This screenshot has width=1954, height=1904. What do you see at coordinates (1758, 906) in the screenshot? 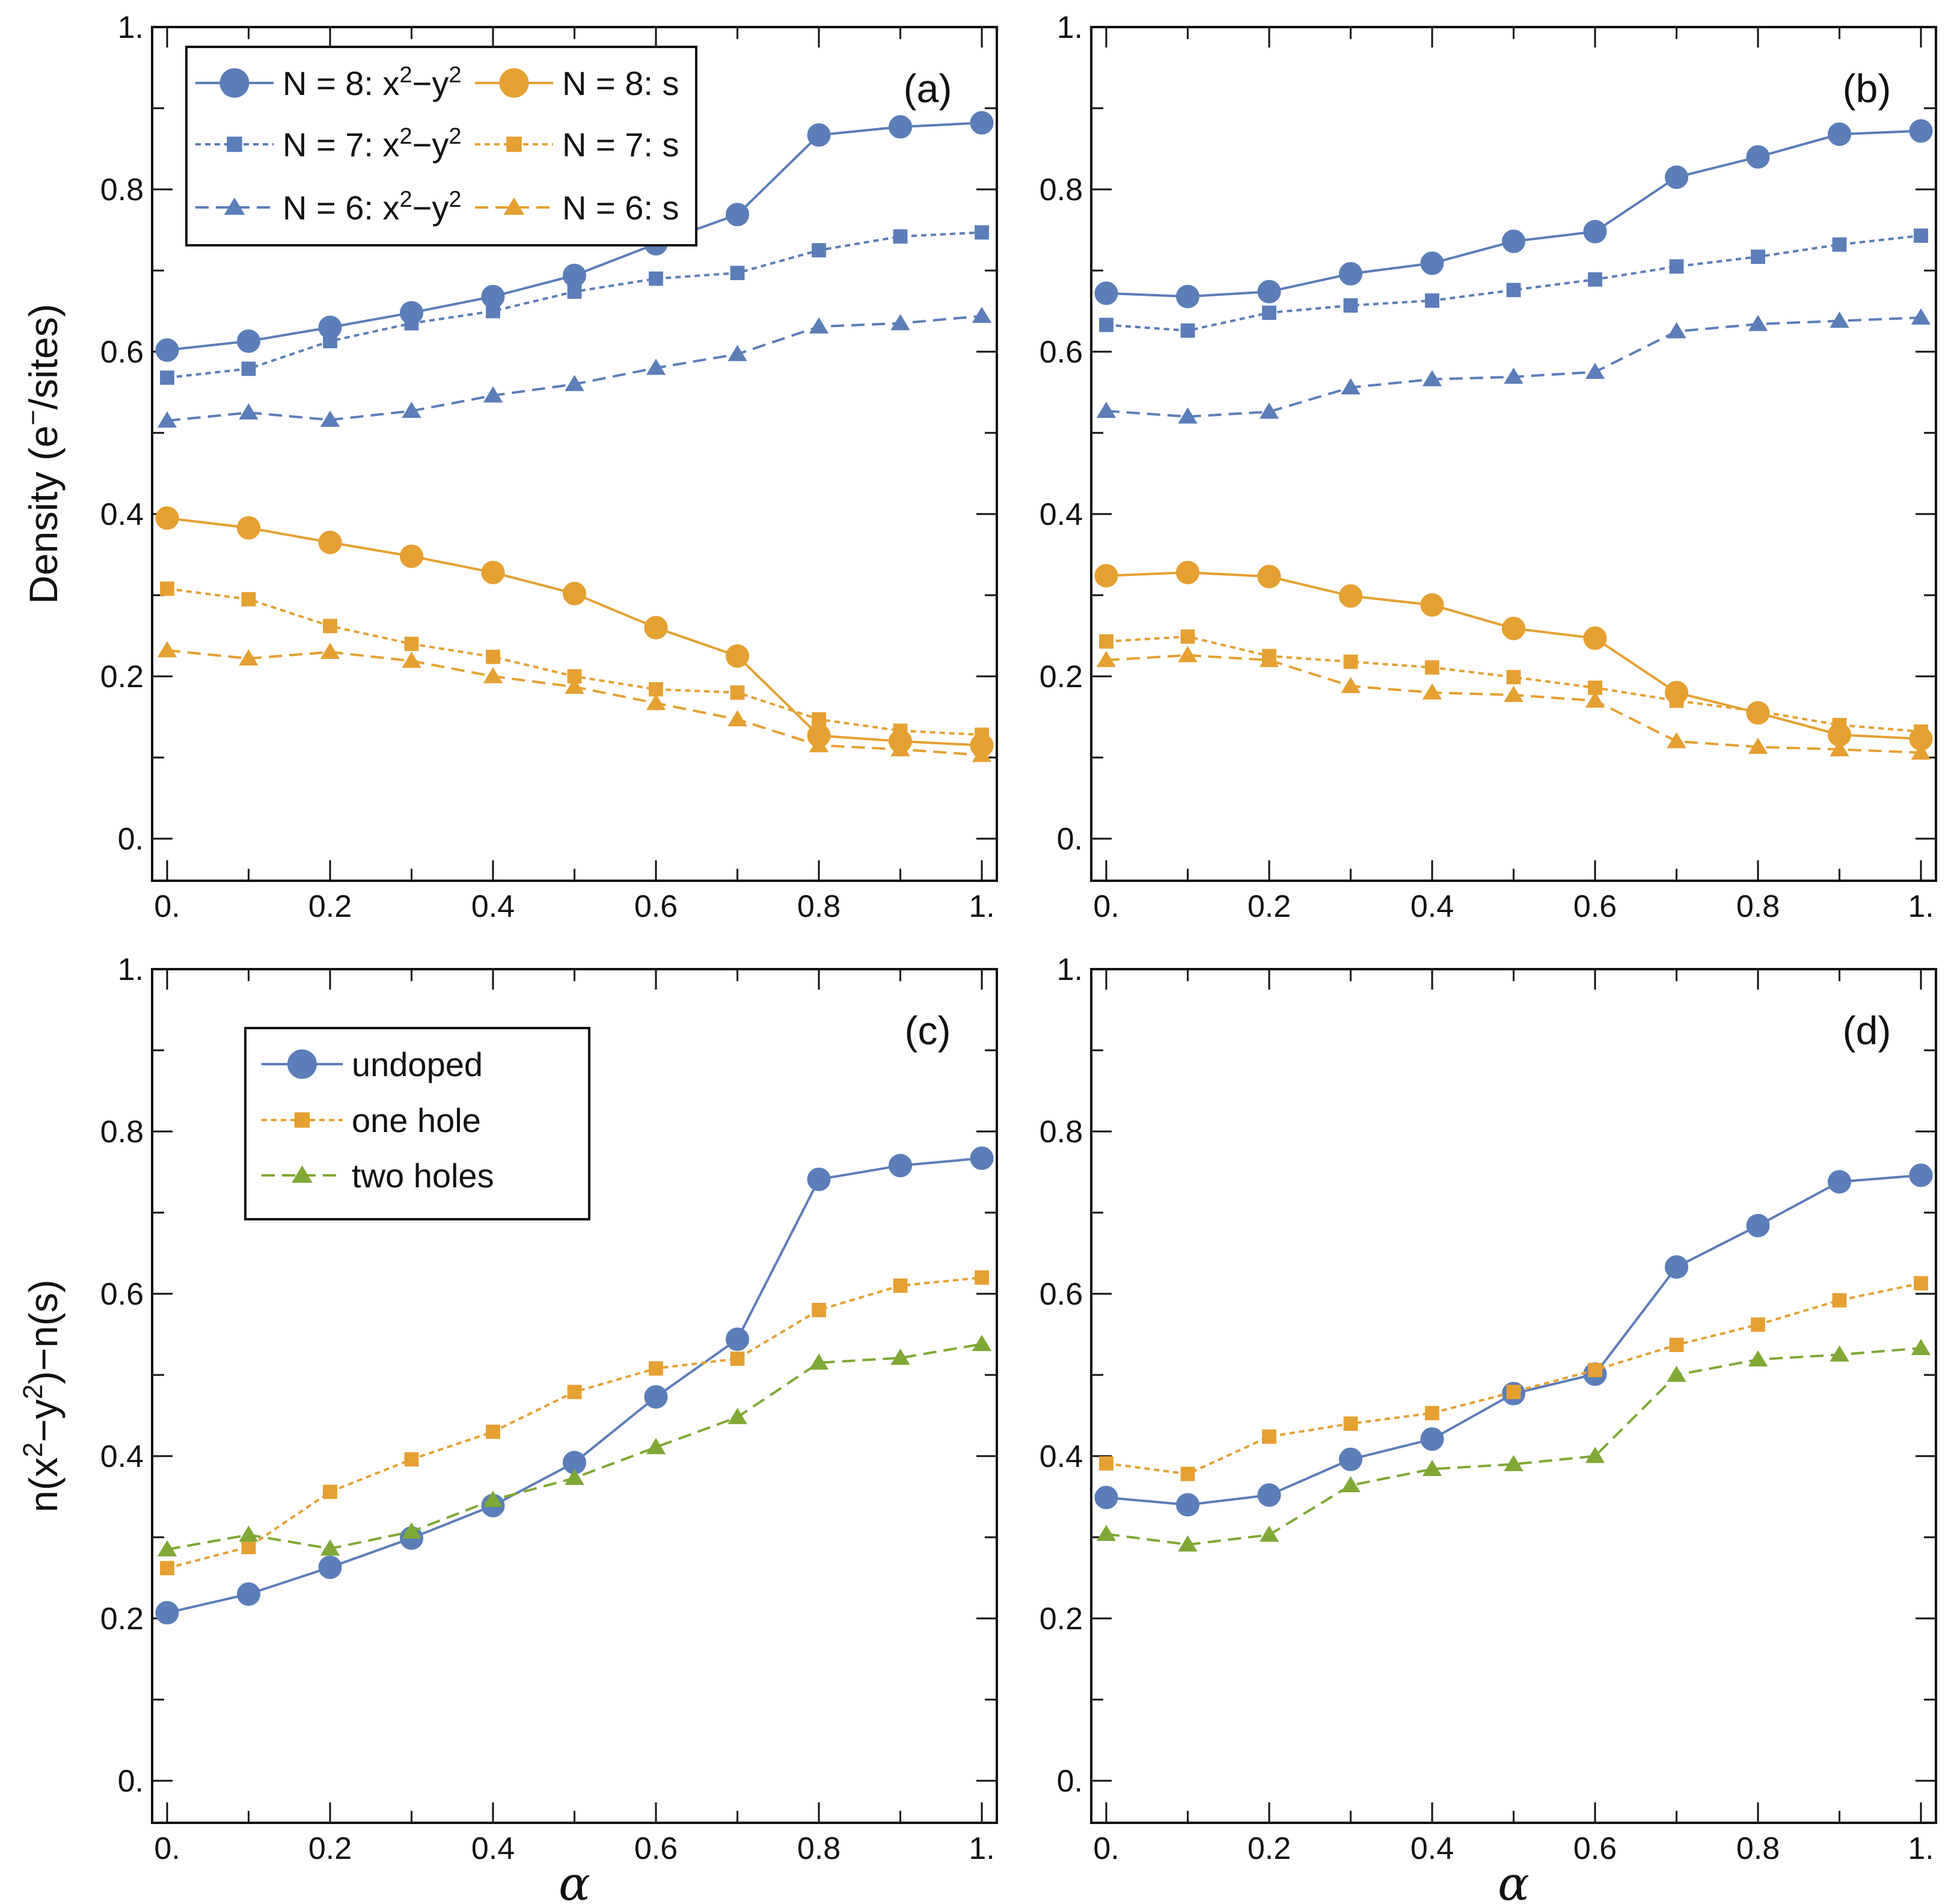
I see `x-tick-label: 0.8` at bounding box center [1758, 906].